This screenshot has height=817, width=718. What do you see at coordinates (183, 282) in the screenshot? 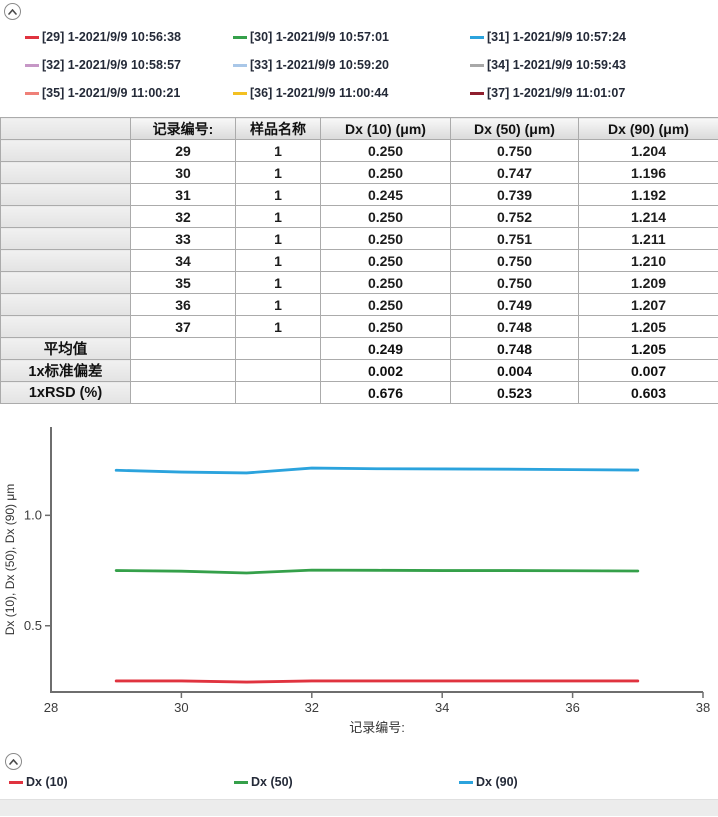
I see `table-cell: 35` at bounding box center [183, 282].